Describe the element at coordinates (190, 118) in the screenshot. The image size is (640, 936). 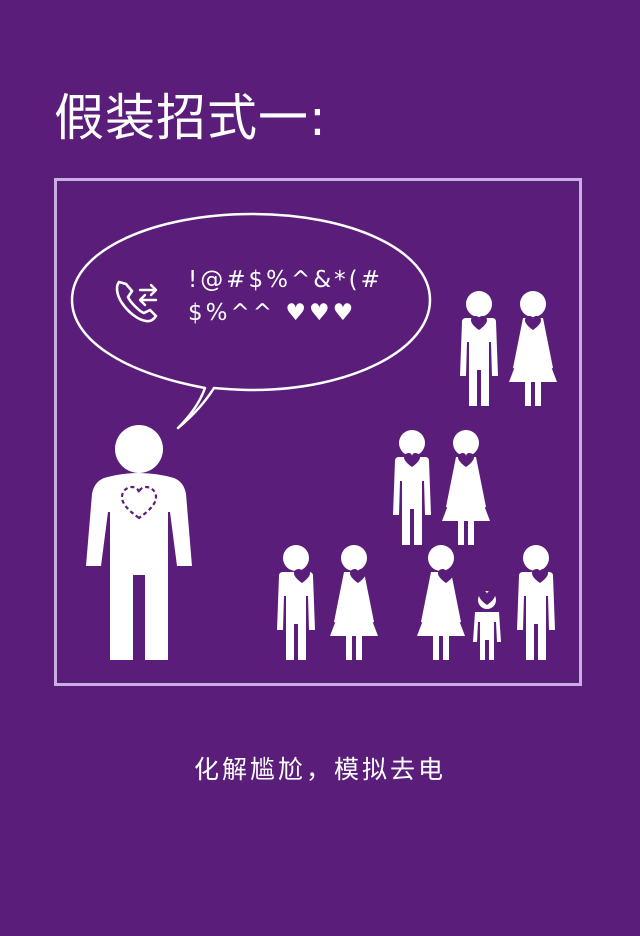
I see `page-title: 假装招式一:` at that location.